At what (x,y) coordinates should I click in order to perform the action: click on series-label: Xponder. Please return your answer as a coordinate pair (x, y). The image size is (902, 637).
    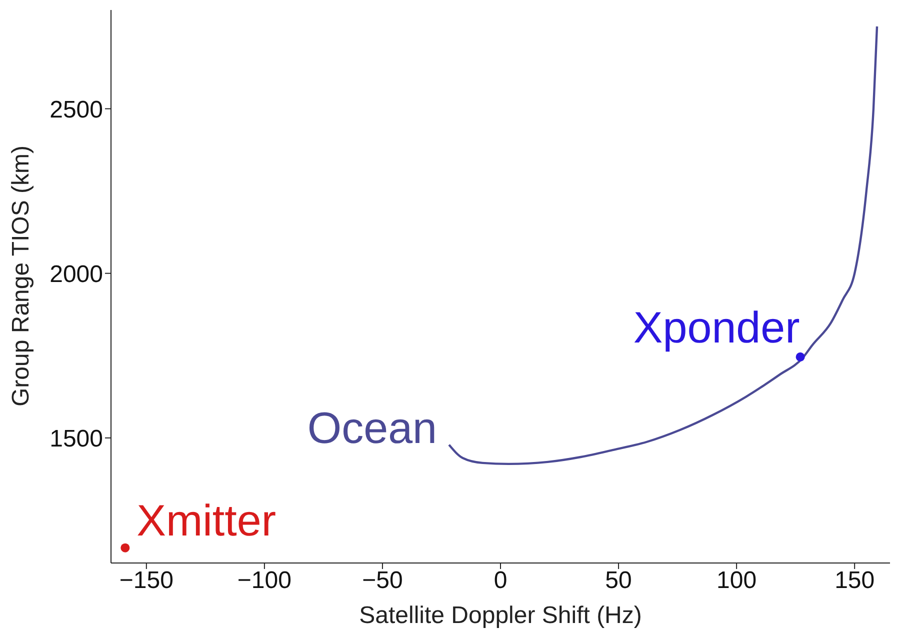
    Looking at the image, I should click on (716, 327).